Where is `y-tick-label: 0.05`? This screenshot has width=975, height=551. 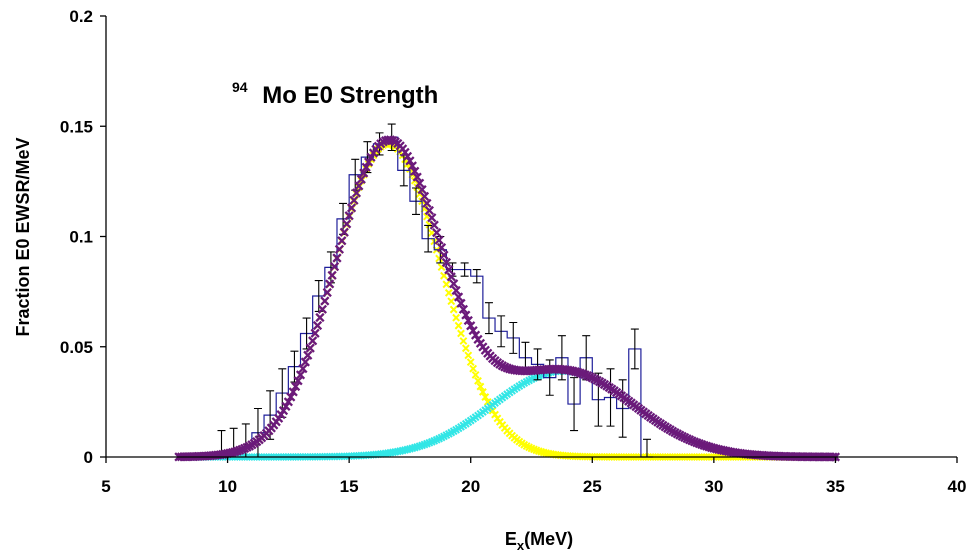 y-tick-label: 0.05 is located at coordinates (76, 347).